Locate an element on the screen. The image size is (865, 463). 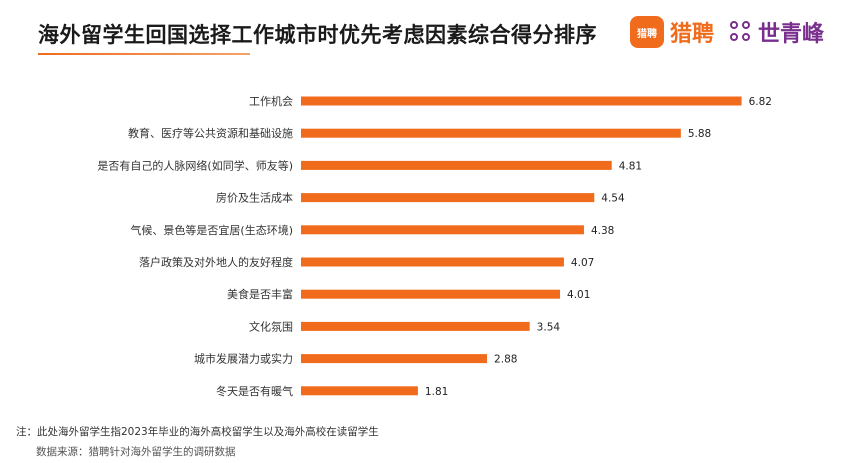
value-label: 4.01 is located at coordinates (578, 295).